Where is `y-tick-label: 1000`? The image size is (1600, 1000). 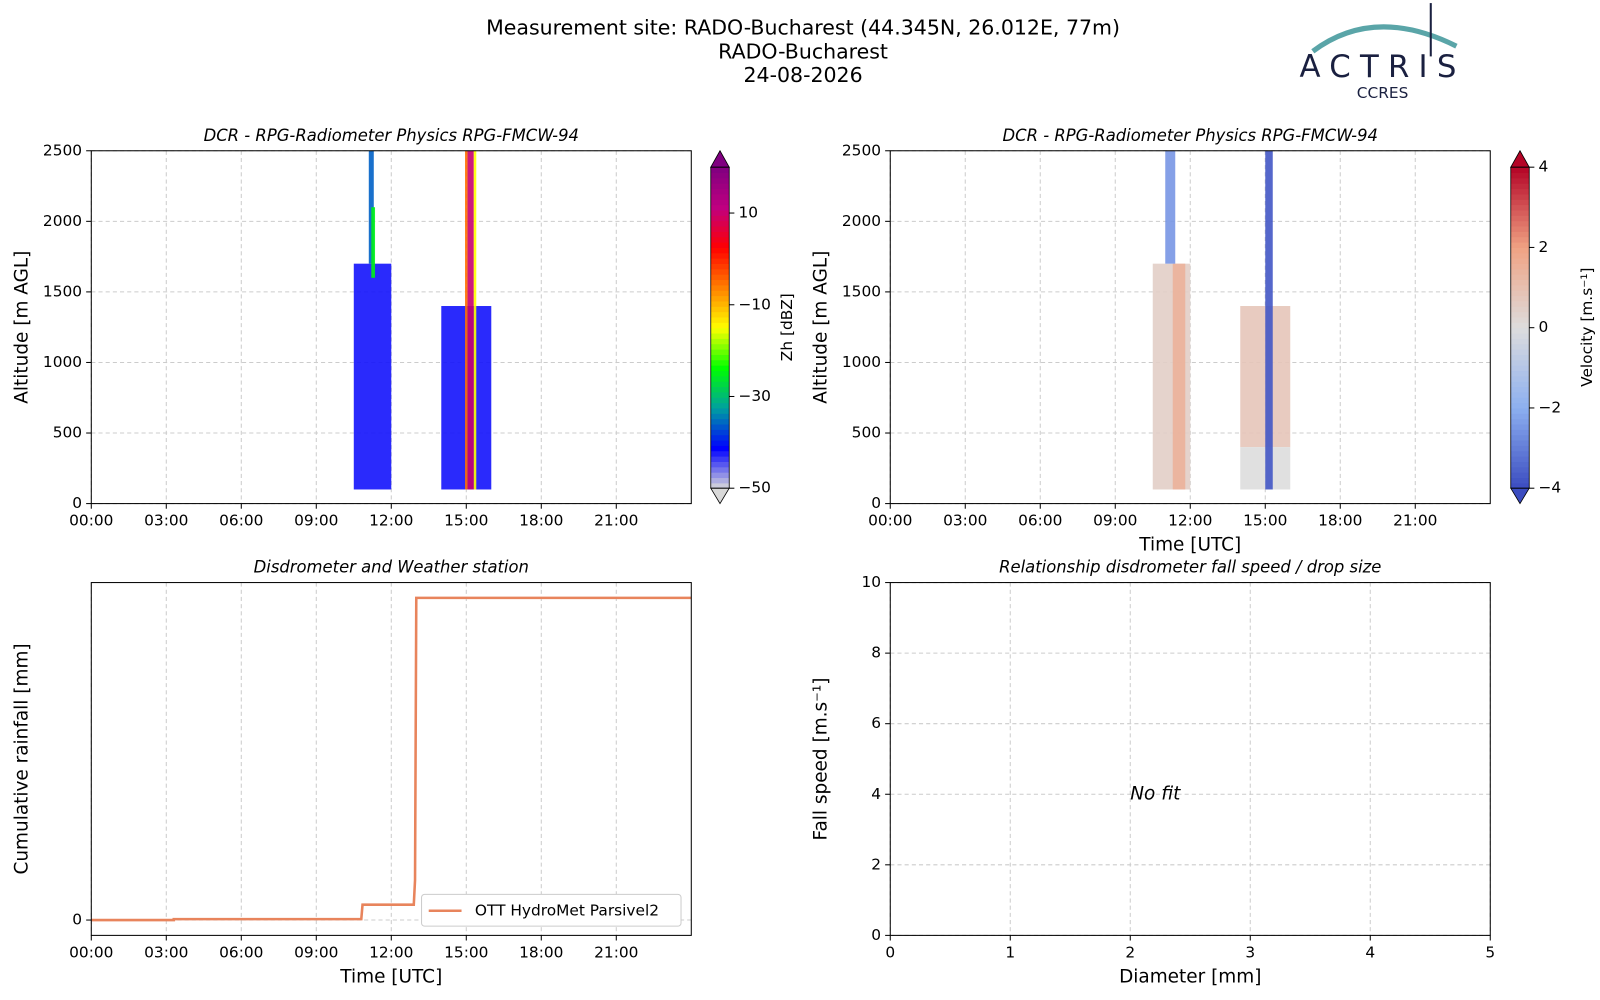 y-tick-label: 1000 is located at coordinates (861, 362).